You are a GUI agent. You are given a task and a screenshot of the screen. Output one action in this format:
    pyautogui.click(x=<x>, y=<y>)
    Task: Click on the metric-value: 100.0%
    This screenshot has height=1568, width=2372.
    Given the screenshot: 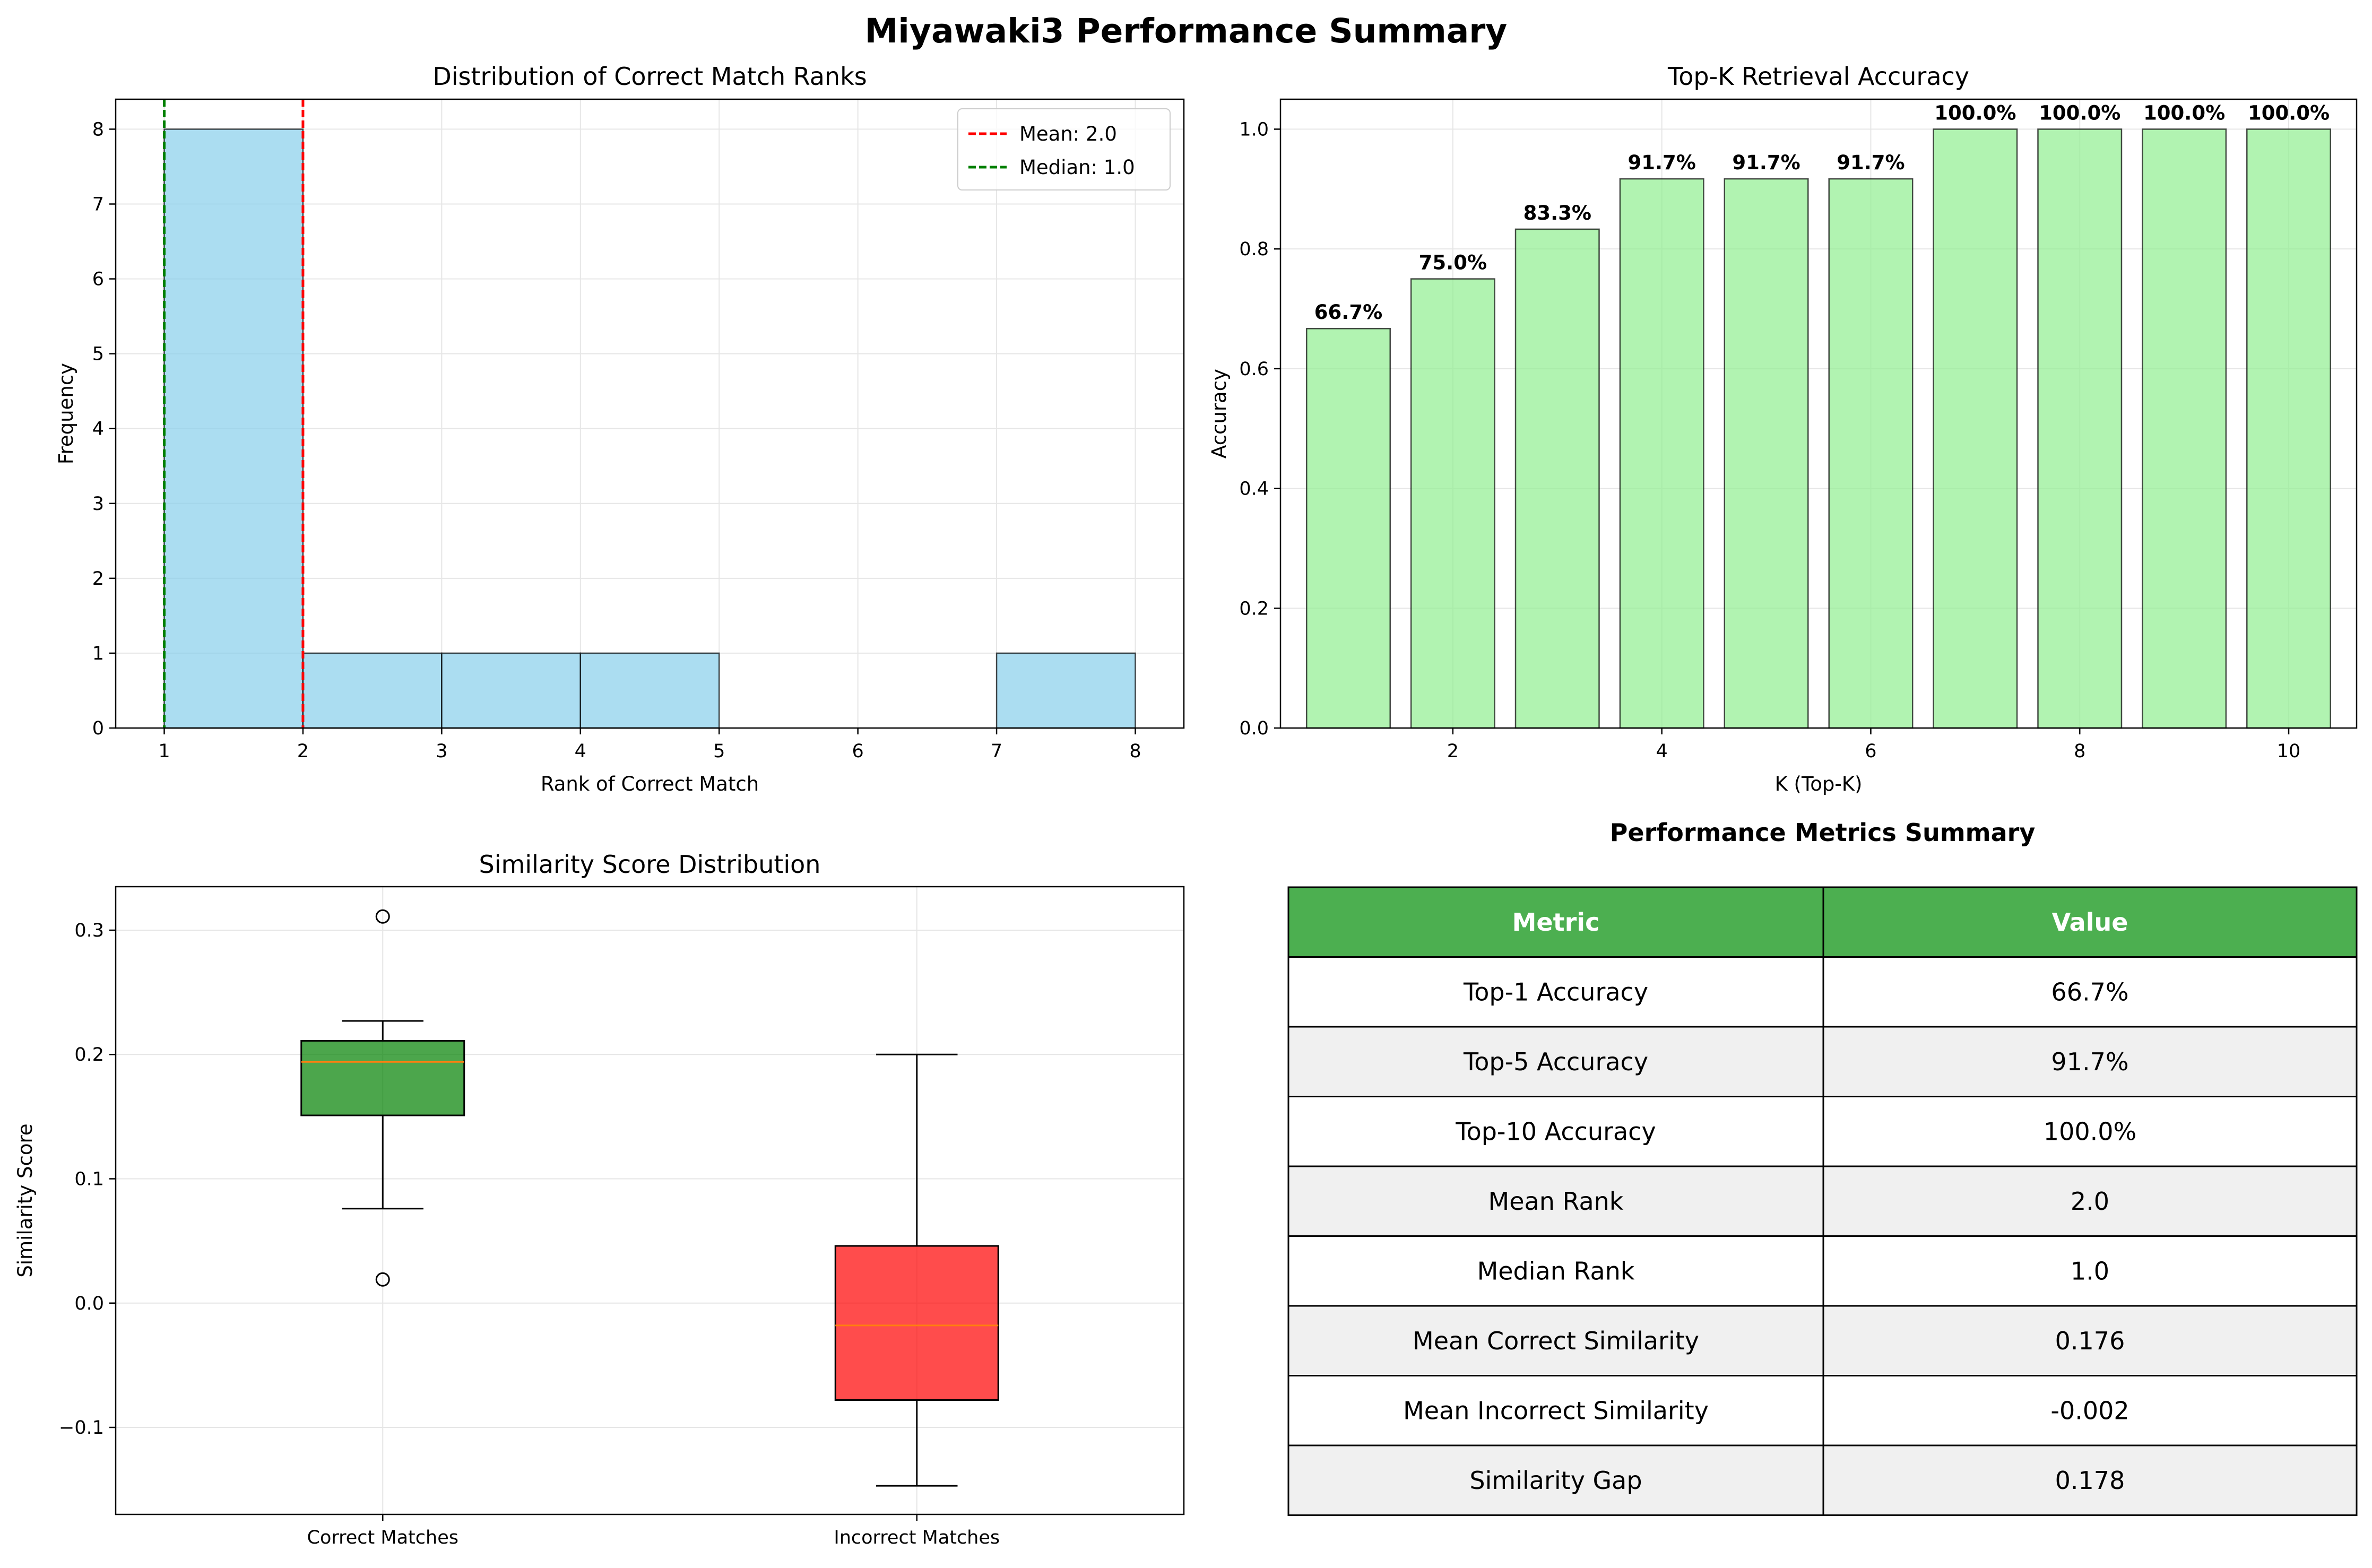 What is the action you would take?
    pyautogui.click(x=2090, y=1131)
    